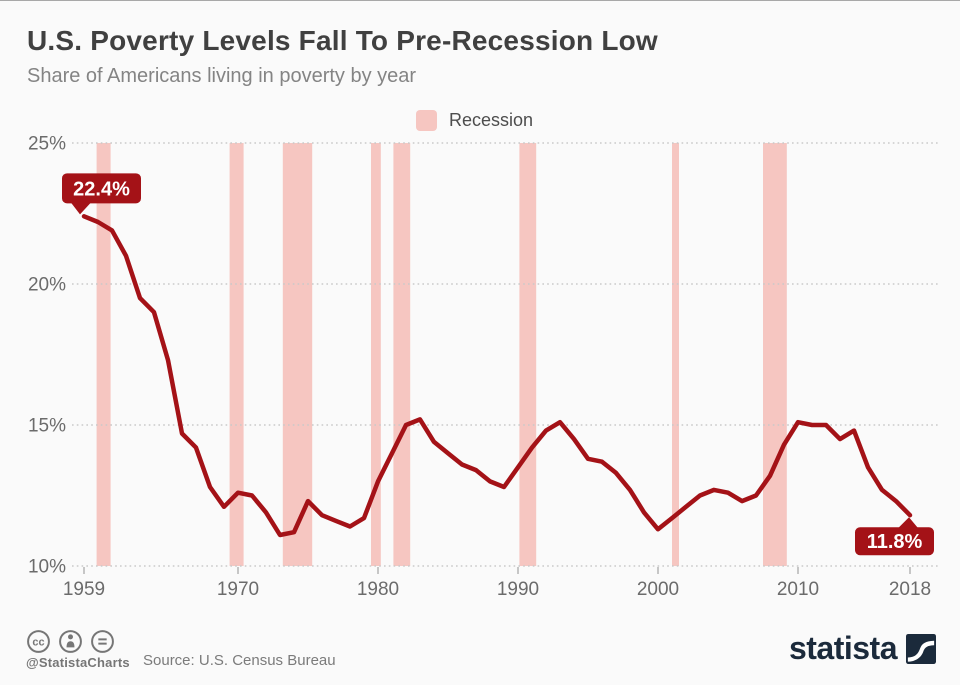  What do you see at coordinates (378, 589) in the screenshot?
I see `svg-text: 1980` at bounding box center [378, 589].